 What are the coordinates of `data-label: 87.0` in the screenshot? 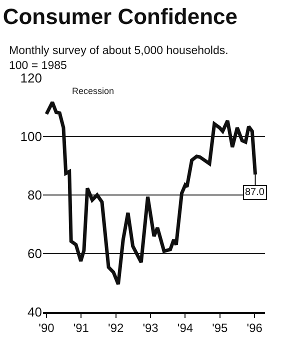 It's located at (255, 192).